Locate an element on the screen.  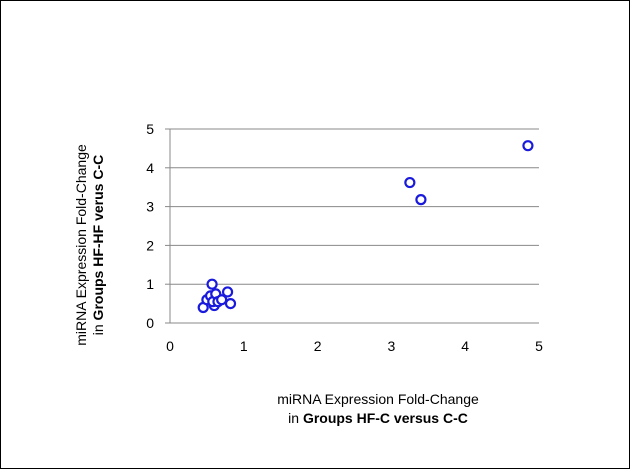
x-axis-title-prefix: in is located at coordinates (295, 418).